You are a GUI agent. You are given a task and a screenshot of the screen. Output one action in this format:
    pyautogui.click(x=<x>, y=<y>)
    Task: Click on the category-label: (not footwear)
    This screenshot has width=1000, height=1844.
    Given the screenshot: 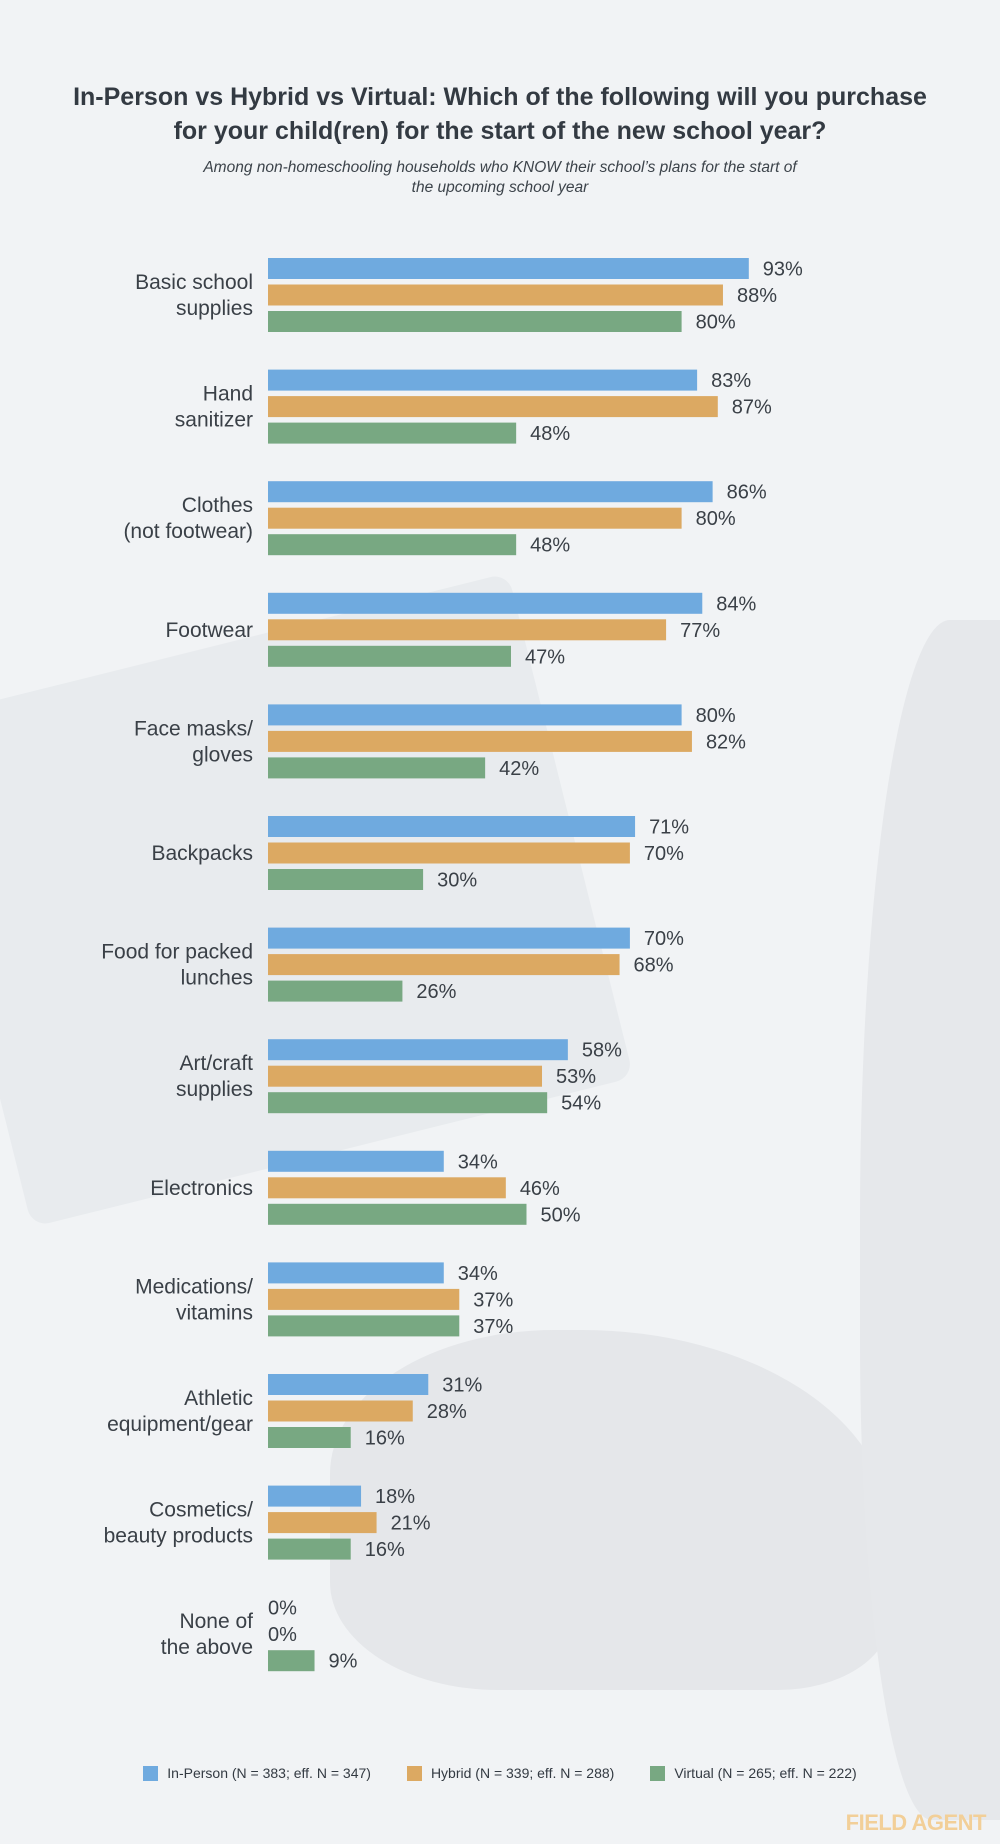 What is the action you would take?
    pyautogui.click(x=188, y=531)
    